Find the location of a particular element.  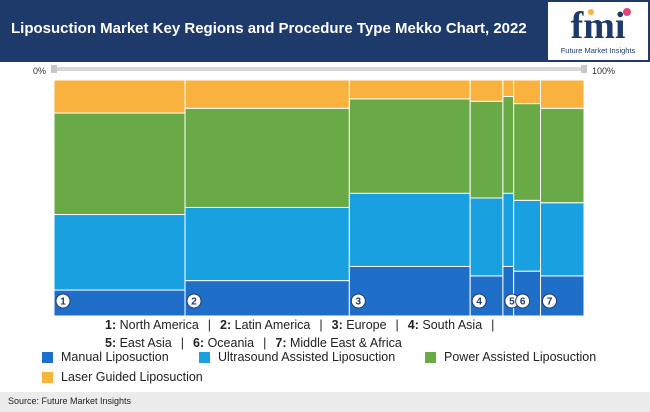

footer: Source: Future Market Insights is located at coordinates (325, 402).